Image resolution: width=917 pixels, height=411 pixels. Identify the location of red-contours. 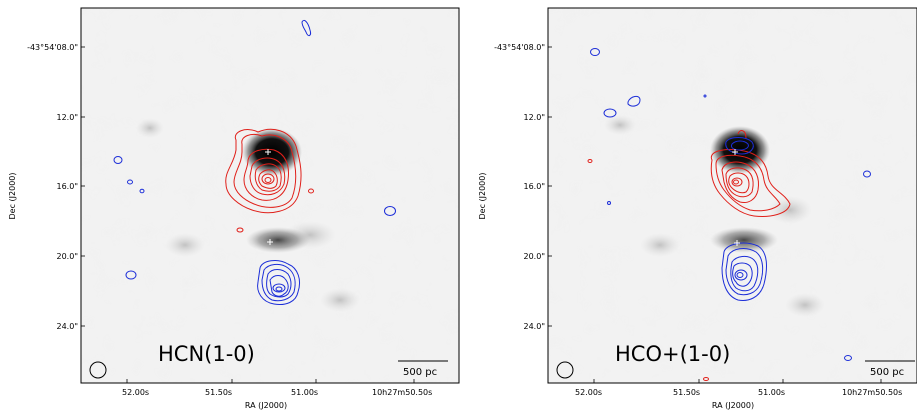
(269, 180).